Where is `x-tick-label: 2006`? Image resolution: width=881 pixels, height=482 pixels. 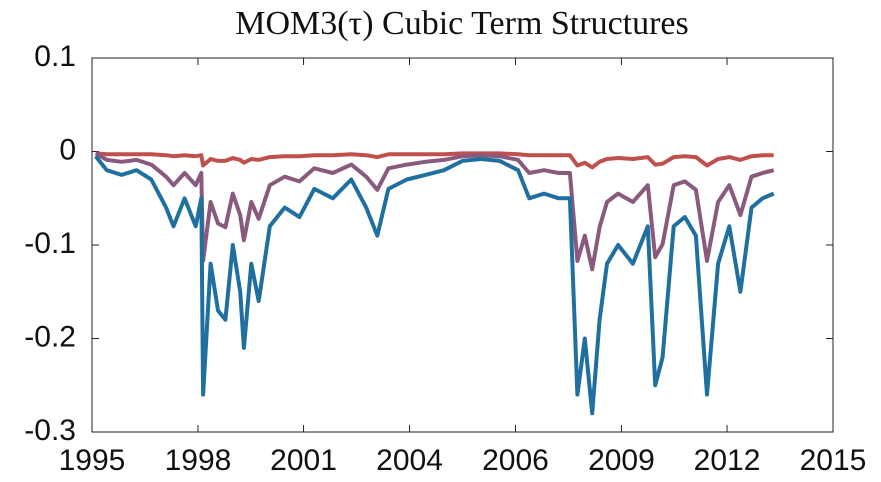
x-tick-label: 2006 is located at coordinates (515, 460).